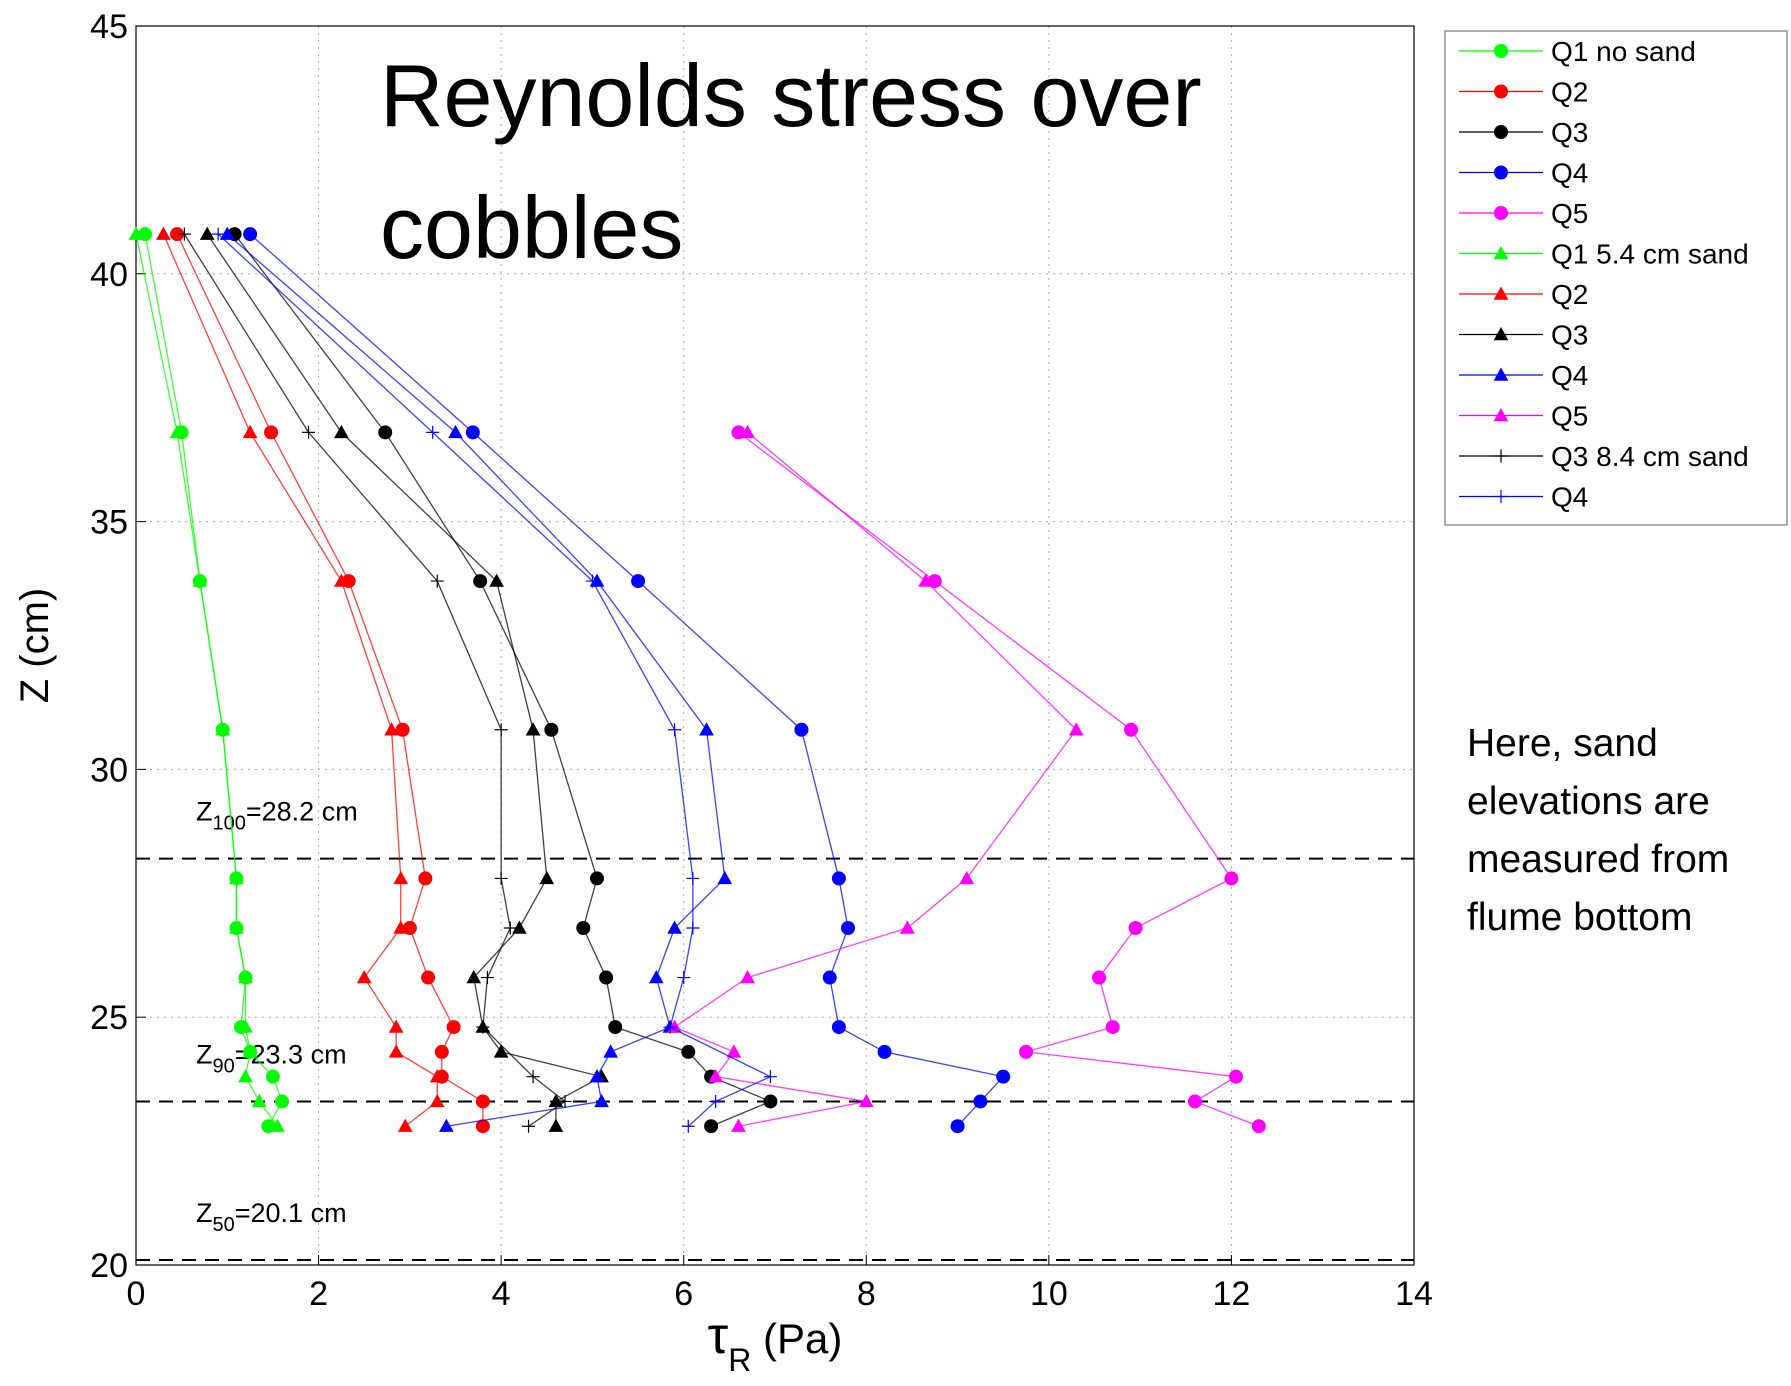 This screenshot has height=1386, width=1791. I want to click on x-tick-label: 12, so click(1232, 1294).